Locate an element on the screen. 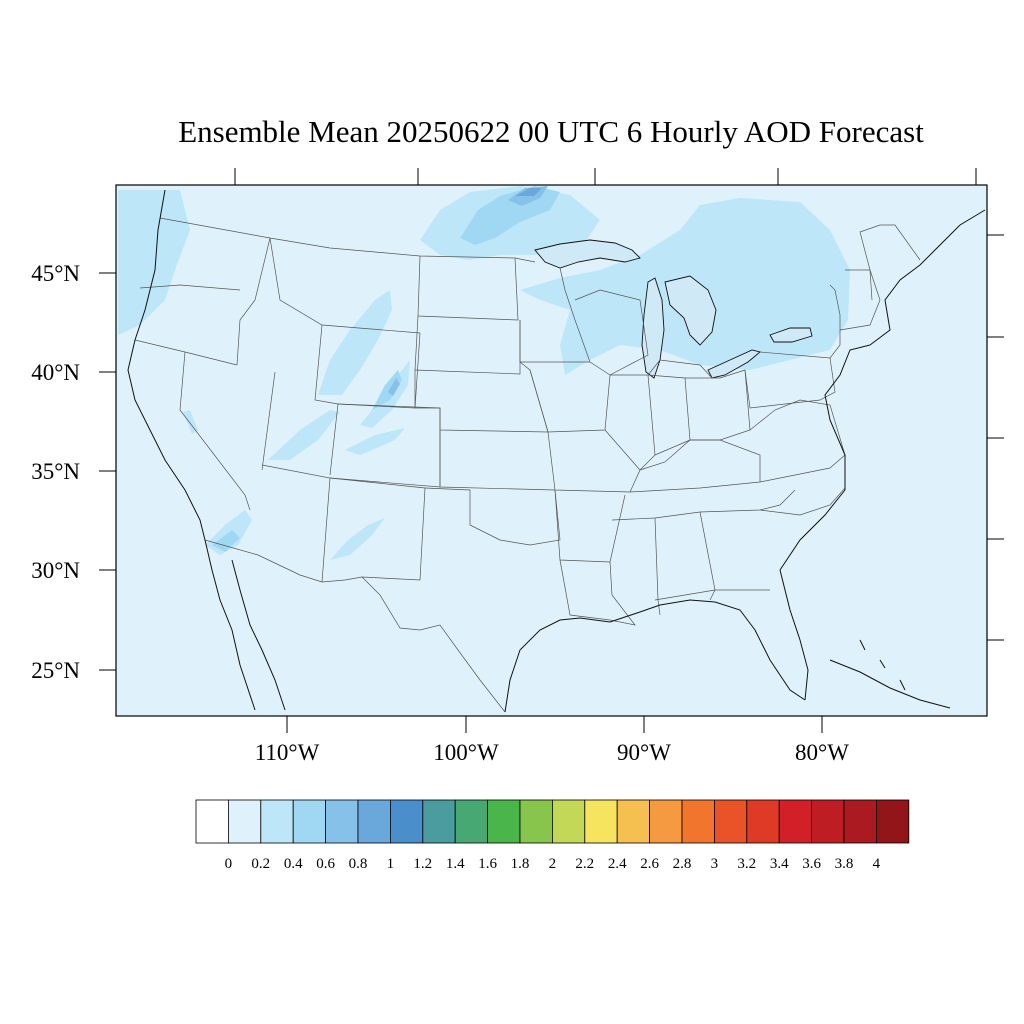 The image size is (1024, 1024). colorbar-label: 0.4 is located at coordinates (293, 864).